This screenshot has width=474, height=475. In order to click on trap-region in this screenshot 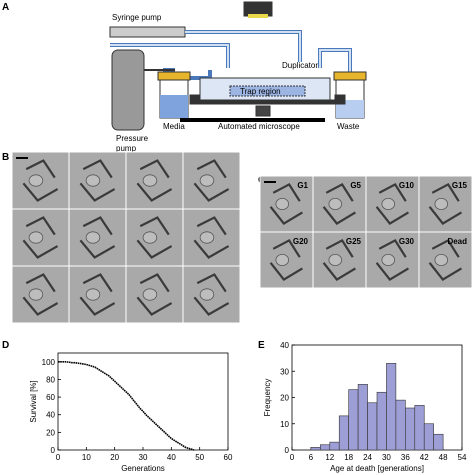, I will do `click(267, 91)`.